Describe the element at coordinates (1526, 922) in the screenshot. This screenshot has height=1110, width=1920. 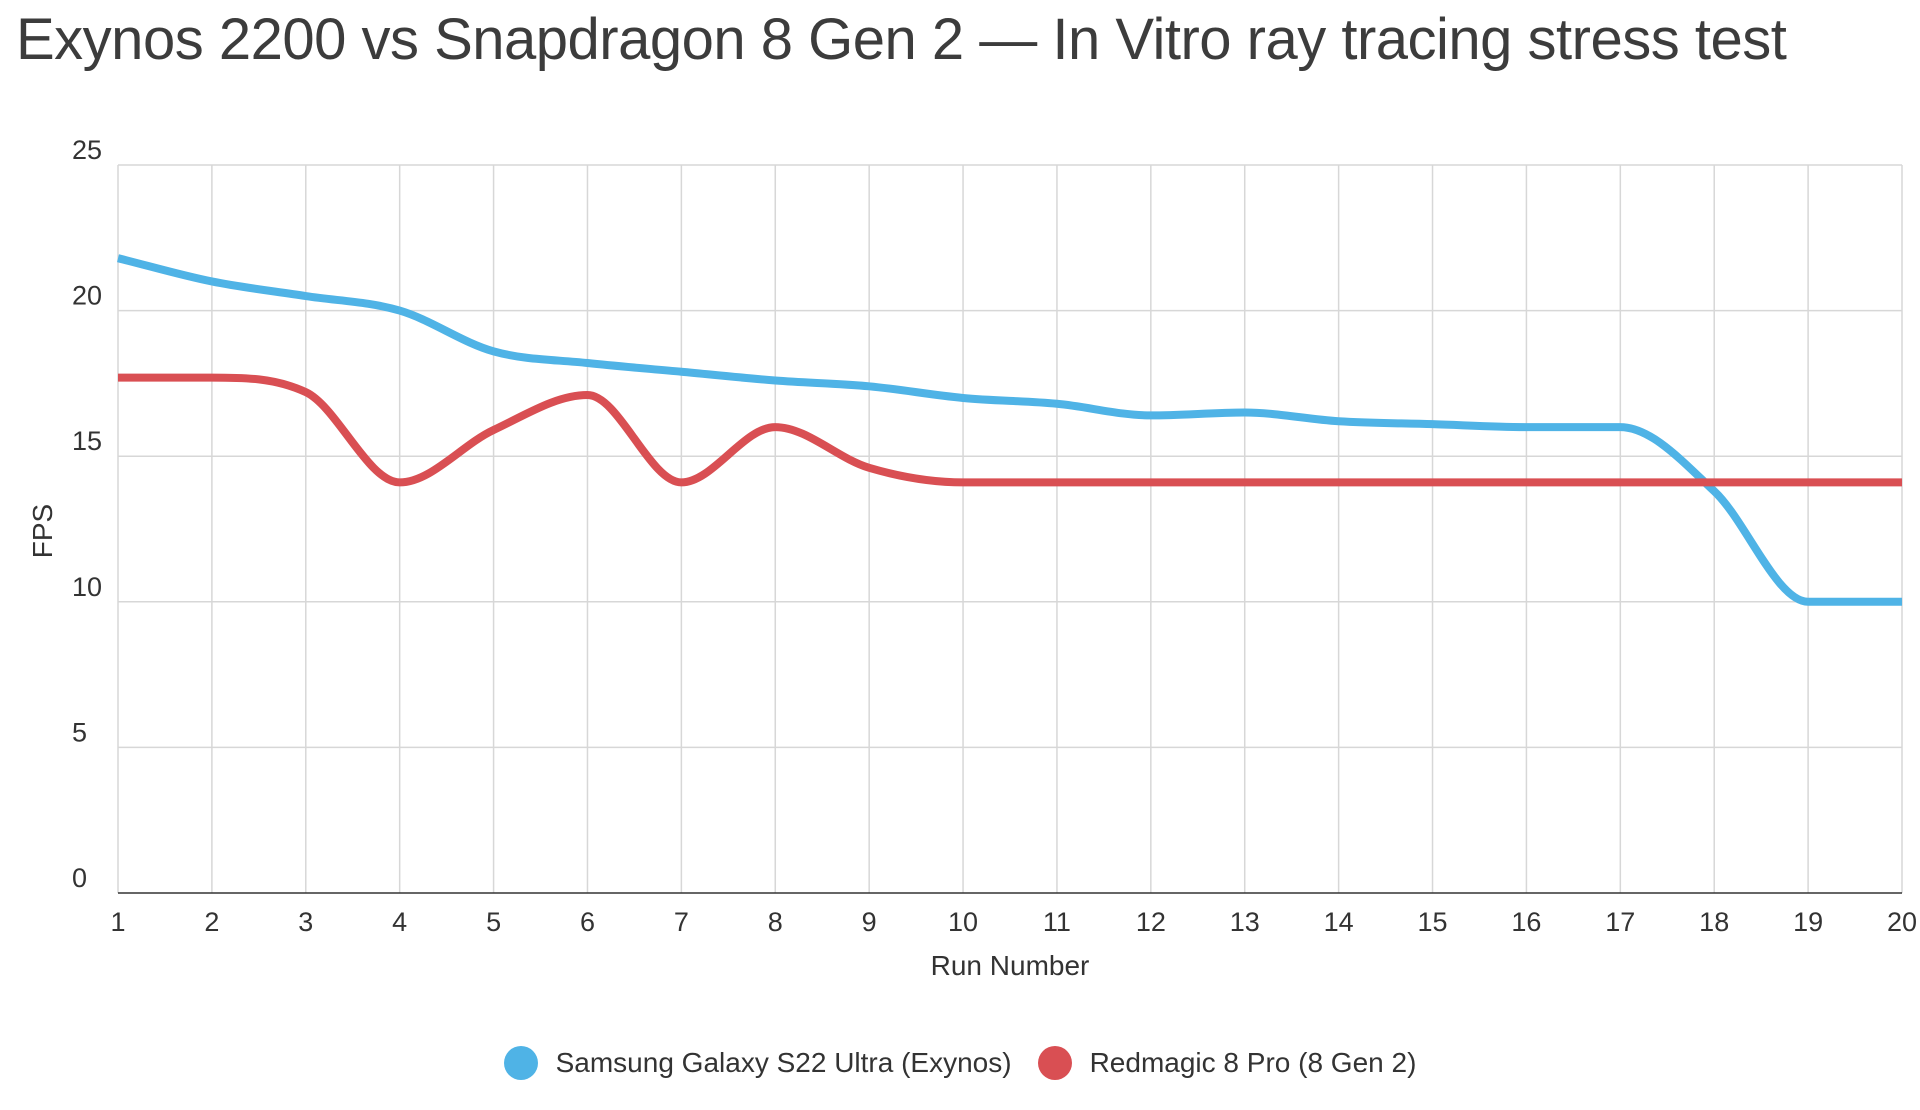
I see `x-tick-label: 16` at that location.